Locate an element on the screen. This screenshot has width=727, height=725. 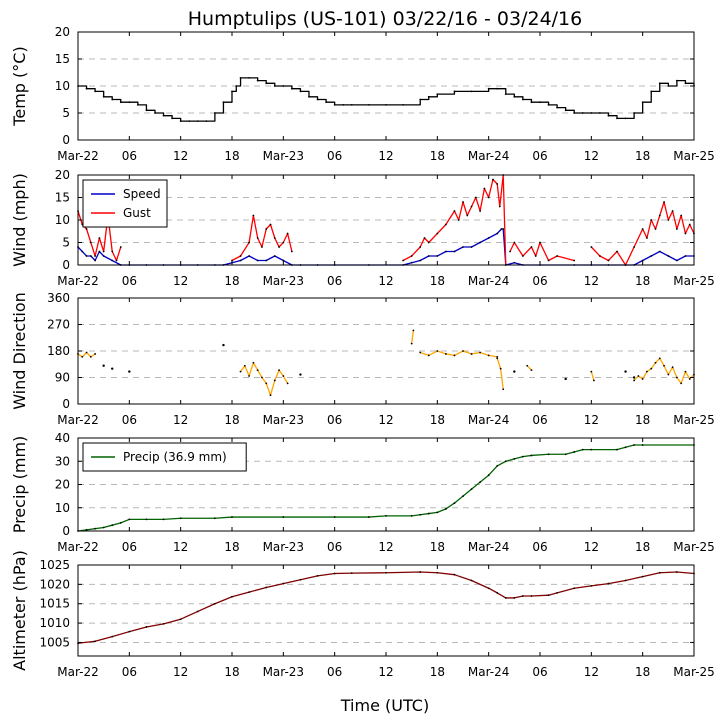
precip-xtick-label: 12 is located at coordinates (180, 547).